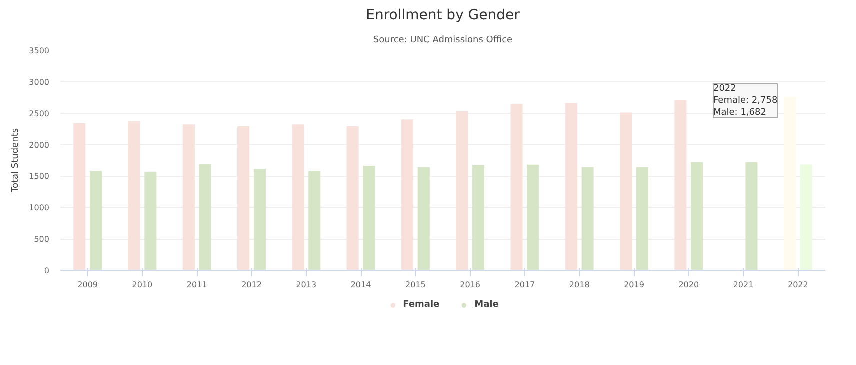 This screenshot has width=856, height=365. I want to click on x-tick-label: 2011, so click(197, 285).